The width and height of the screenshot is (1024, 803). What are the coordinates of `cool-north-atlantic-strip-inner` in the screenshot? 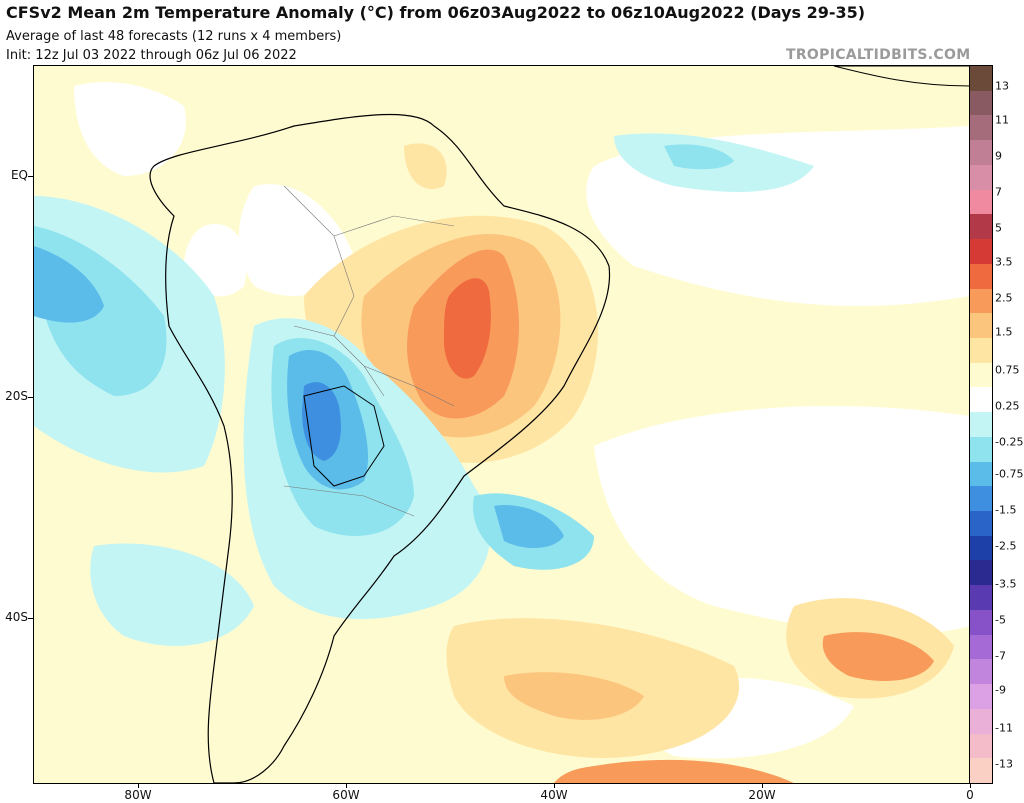 It's located at (699, 157).